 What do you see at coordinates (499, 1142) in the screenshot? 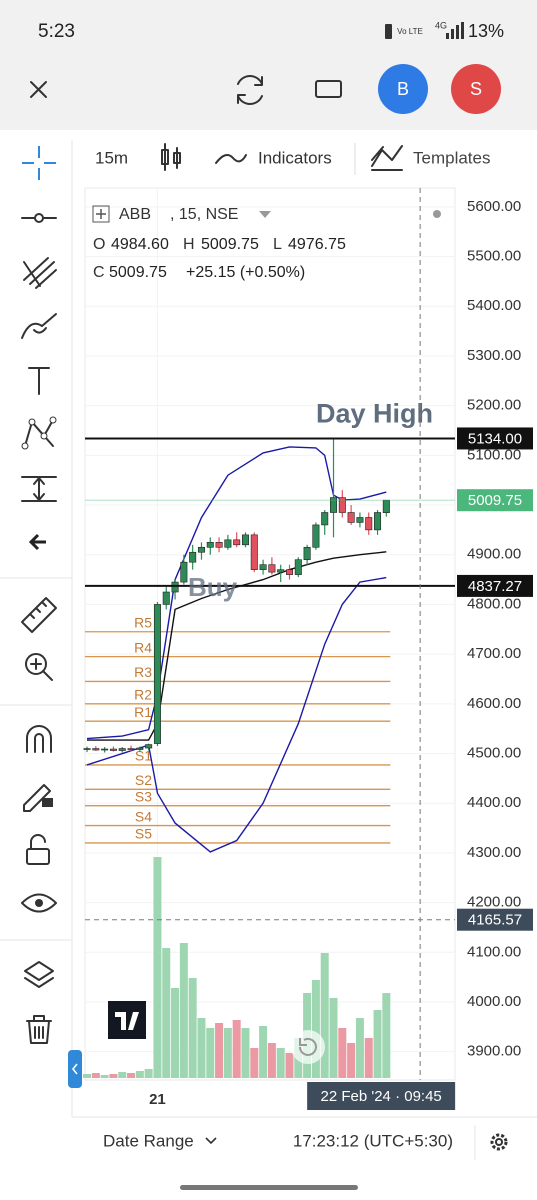
I see `settings-button` at bounding box center [499, 1142].